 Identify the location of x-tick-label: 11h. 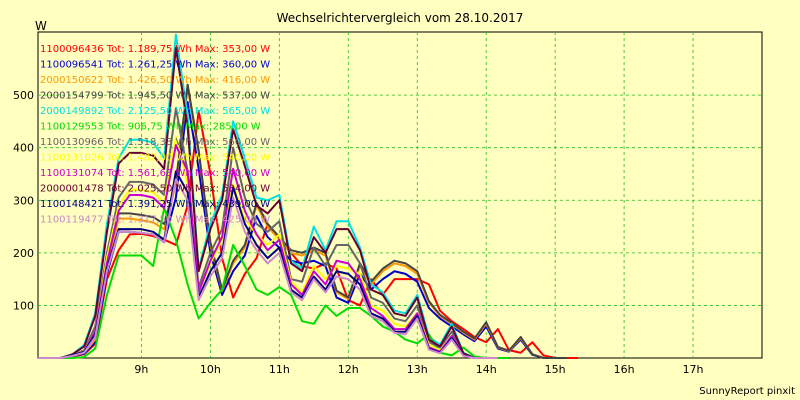
(279, 369).